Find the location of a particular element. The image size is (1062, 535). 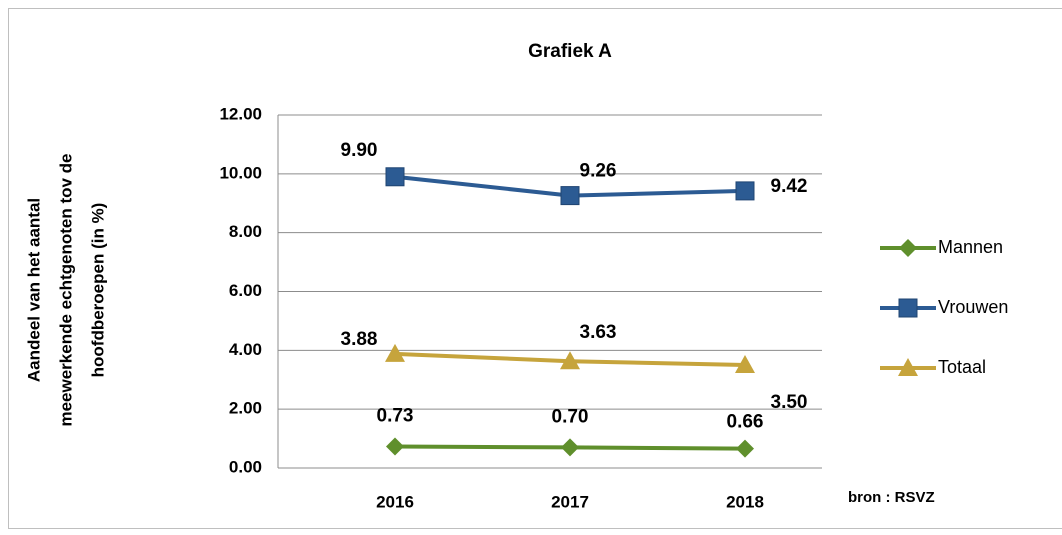

y-tick-label: 6.00 is located at coordinates (245, 290).